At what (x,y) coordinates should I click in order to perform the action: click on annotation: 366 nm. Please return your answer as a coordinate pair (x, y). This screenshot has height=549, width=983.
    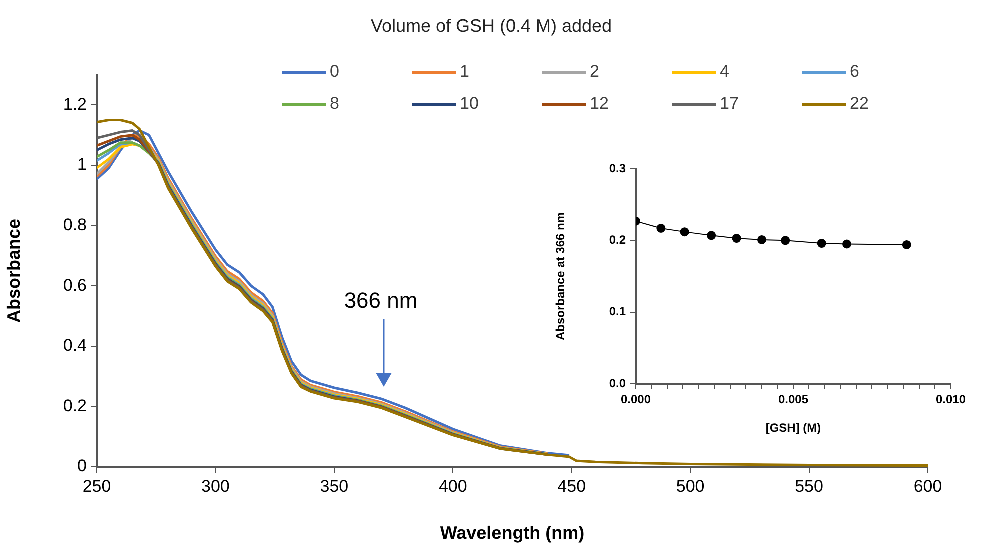
    Looking at the image, I should click on (381, 301).